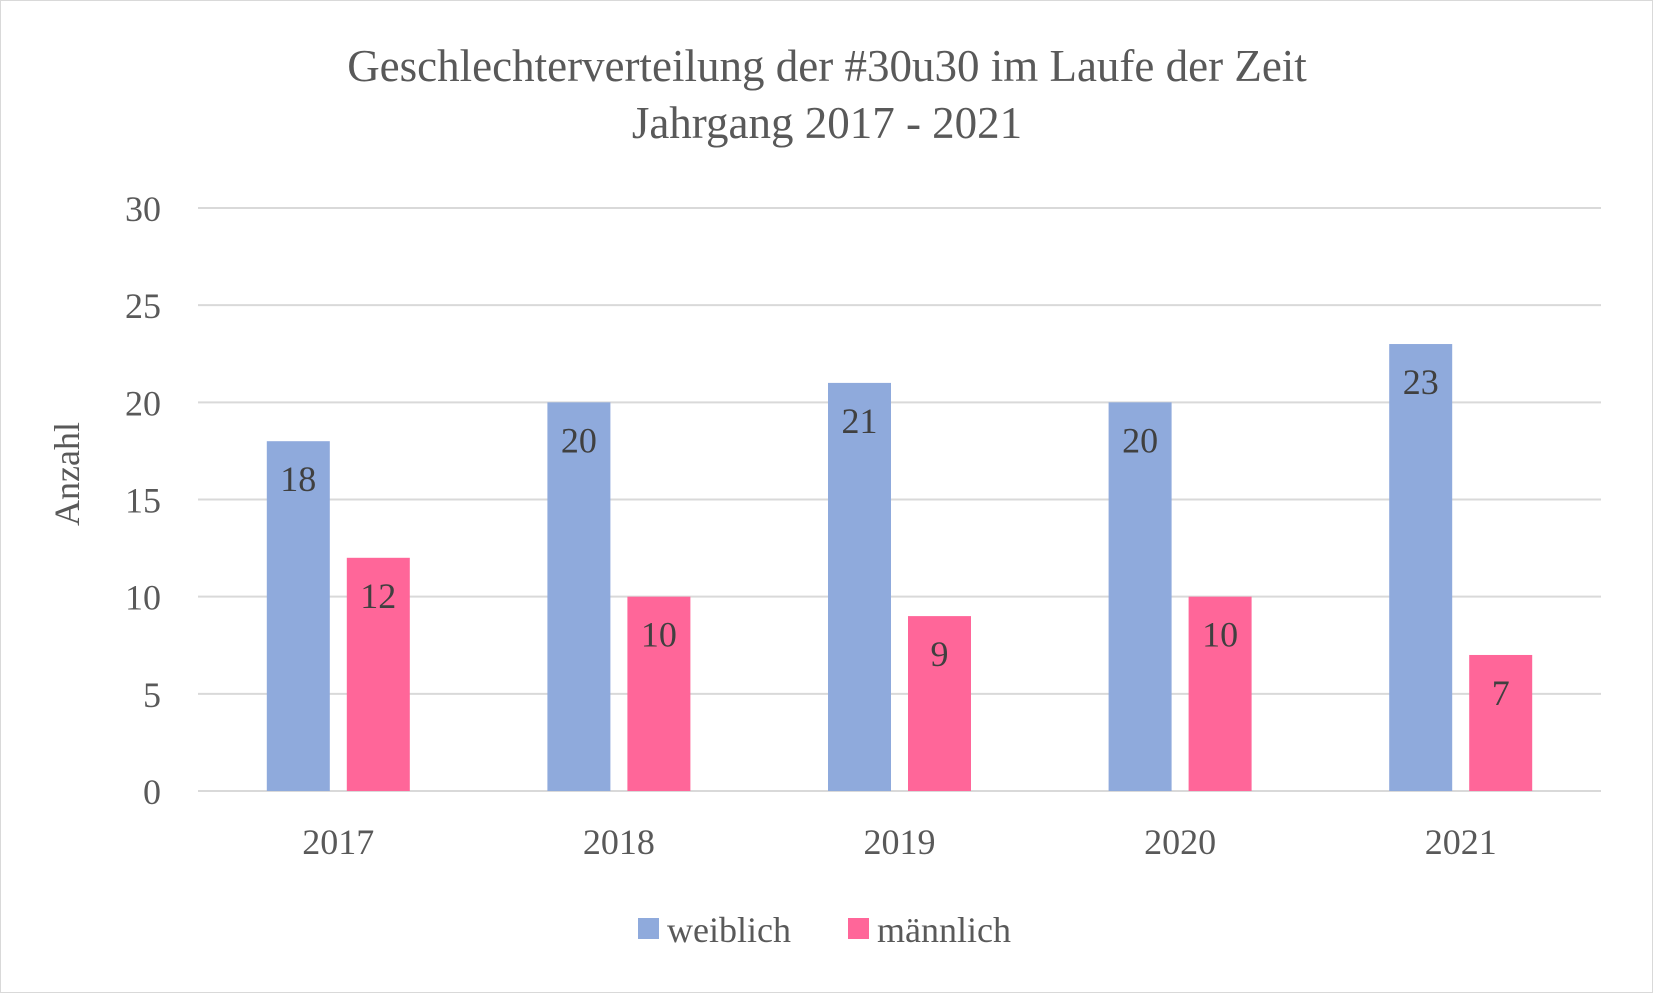 Image resolution: width=1653 pixels, height=994 pixels. I want to click on data-label: 21, so click(860, 421).